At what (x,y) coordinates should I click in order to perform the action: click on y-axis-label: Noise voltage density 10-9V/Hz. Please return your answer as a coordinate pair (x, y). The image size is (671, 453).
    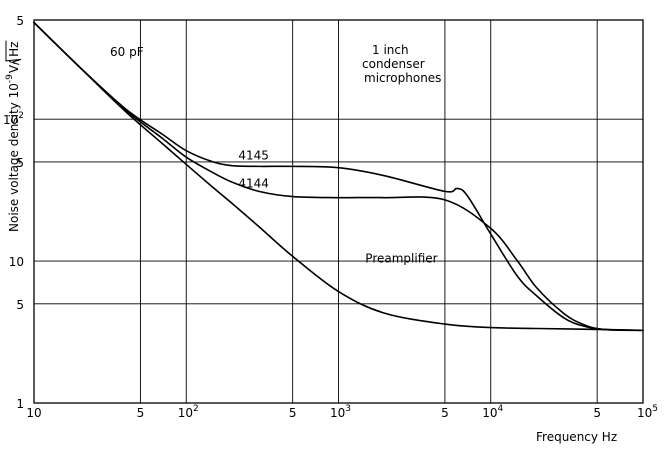
    Looking at the image, I should click on (13, 136).